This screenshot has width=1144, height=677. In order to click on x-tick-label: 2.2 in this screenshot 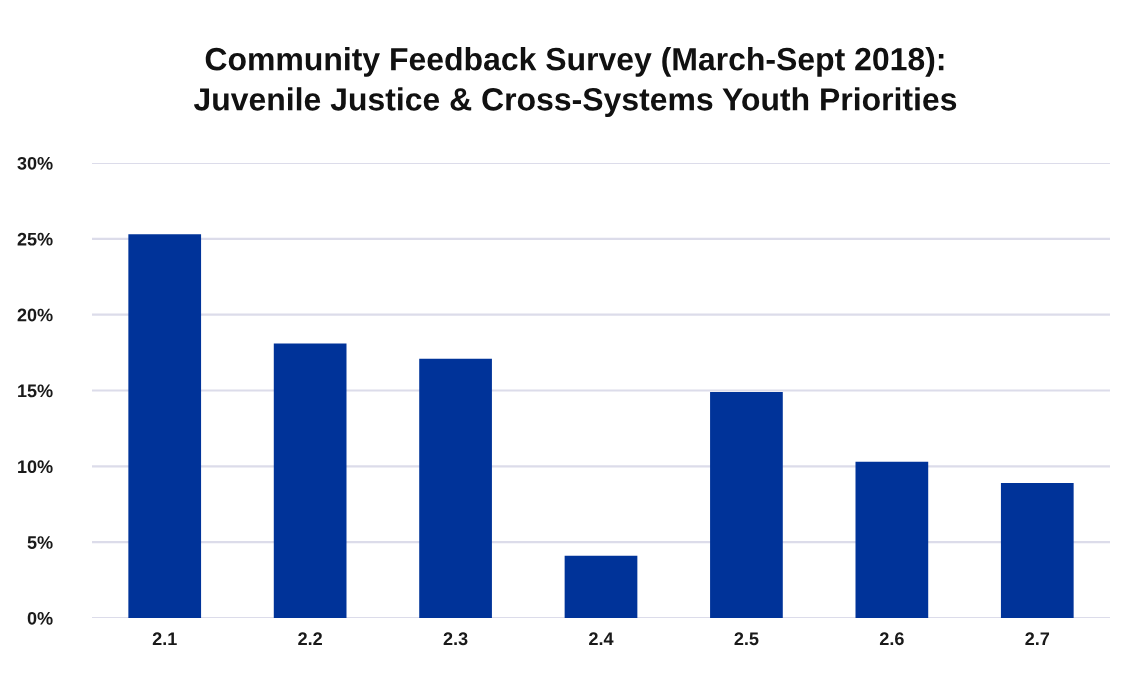, I will do `click(310, 638)`.